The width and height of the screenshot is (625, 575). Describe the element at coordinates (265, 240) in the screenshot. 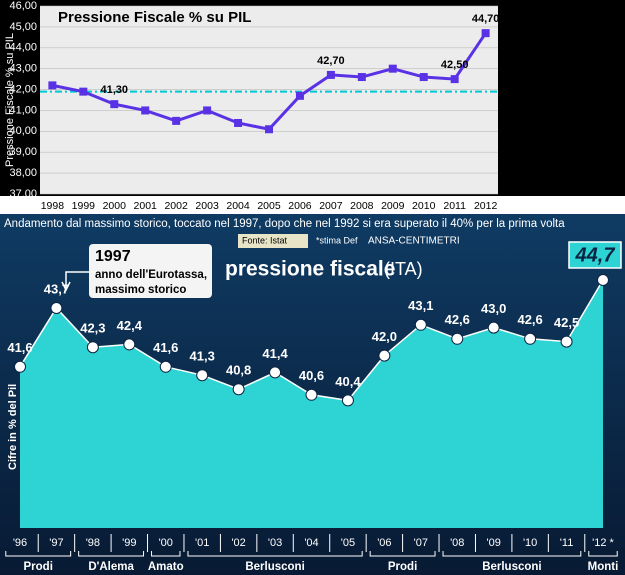

I see `source: Fonte: Istat` at that location.